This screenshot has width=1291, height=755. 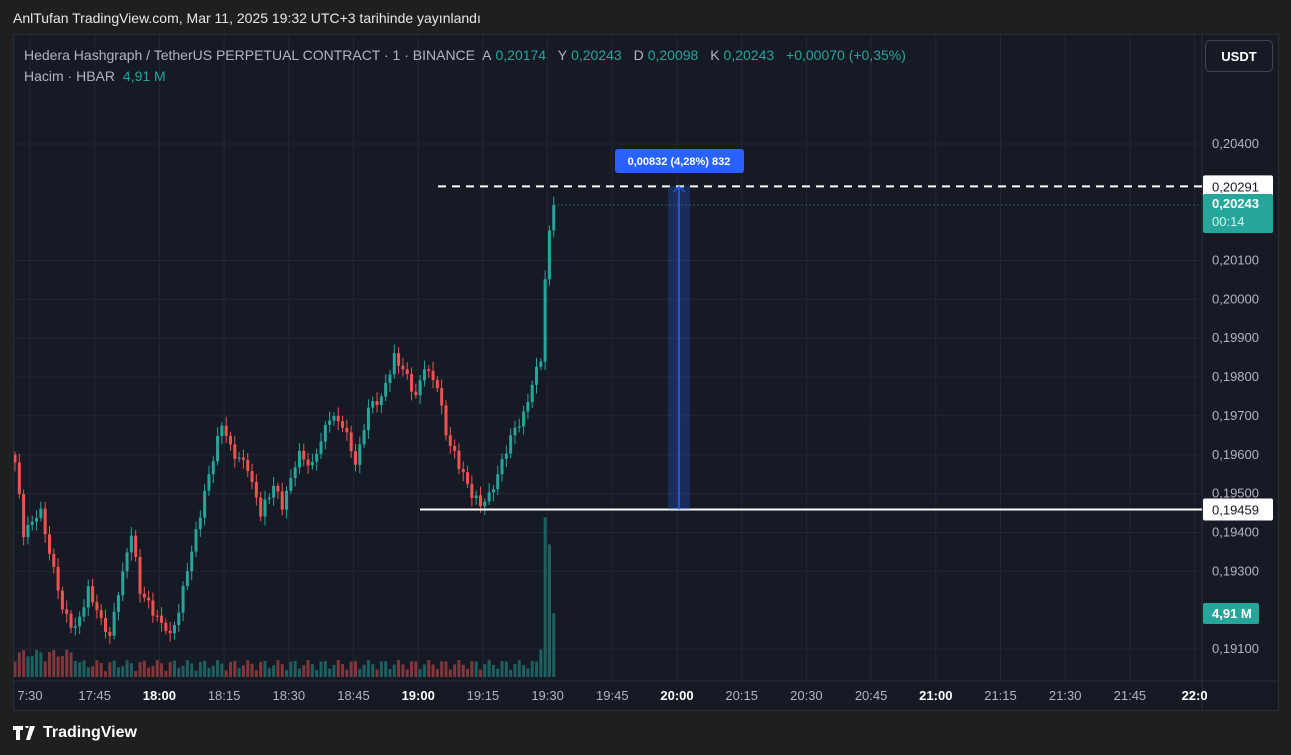 I want to click on y-tick-label: 0,20400, so click(x=1235, y=143).